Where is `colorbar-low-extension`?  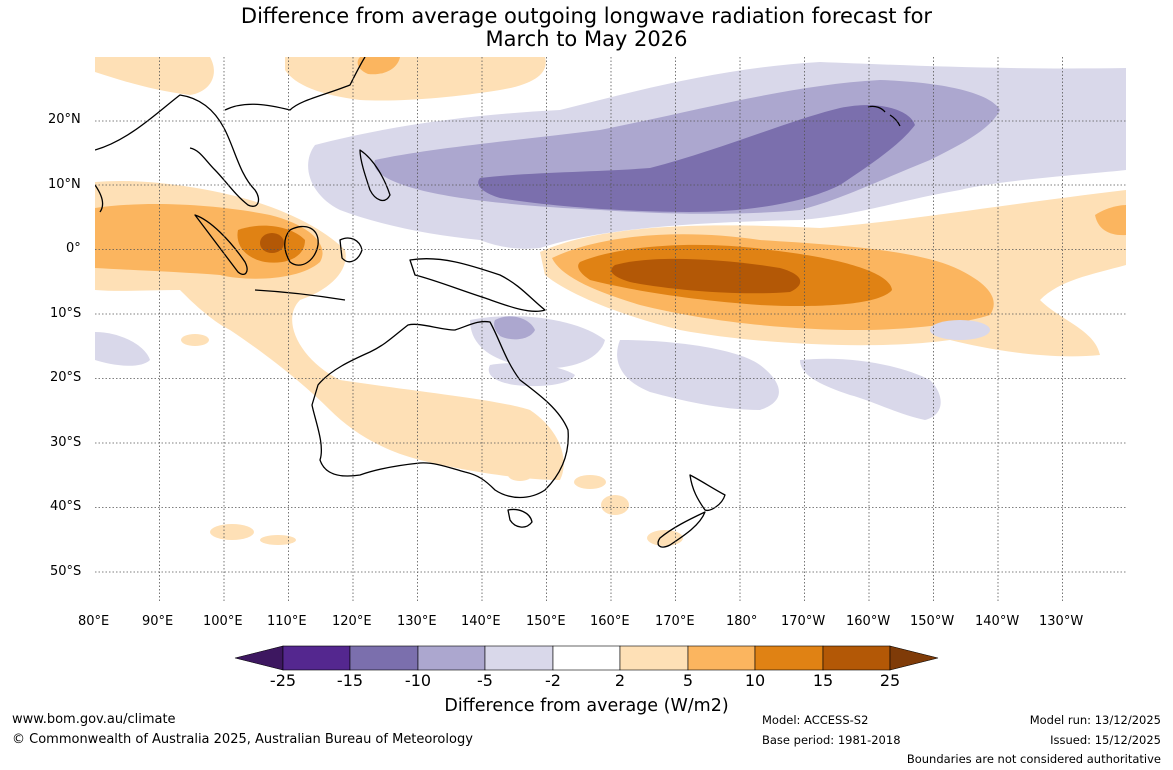 colorbar-low-extension is located at coordinates (259, 658).